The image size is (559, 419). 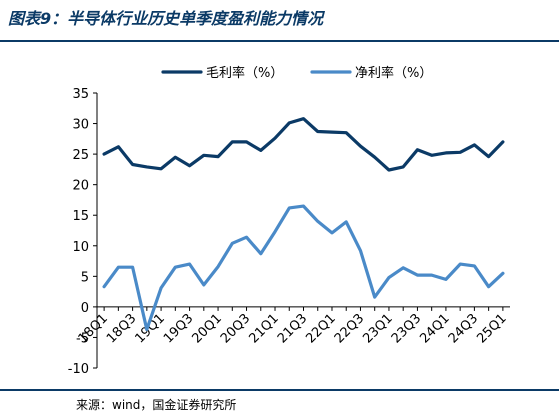 I want to click on x-tick-label: 19Q3, so click(x=178, y=328).